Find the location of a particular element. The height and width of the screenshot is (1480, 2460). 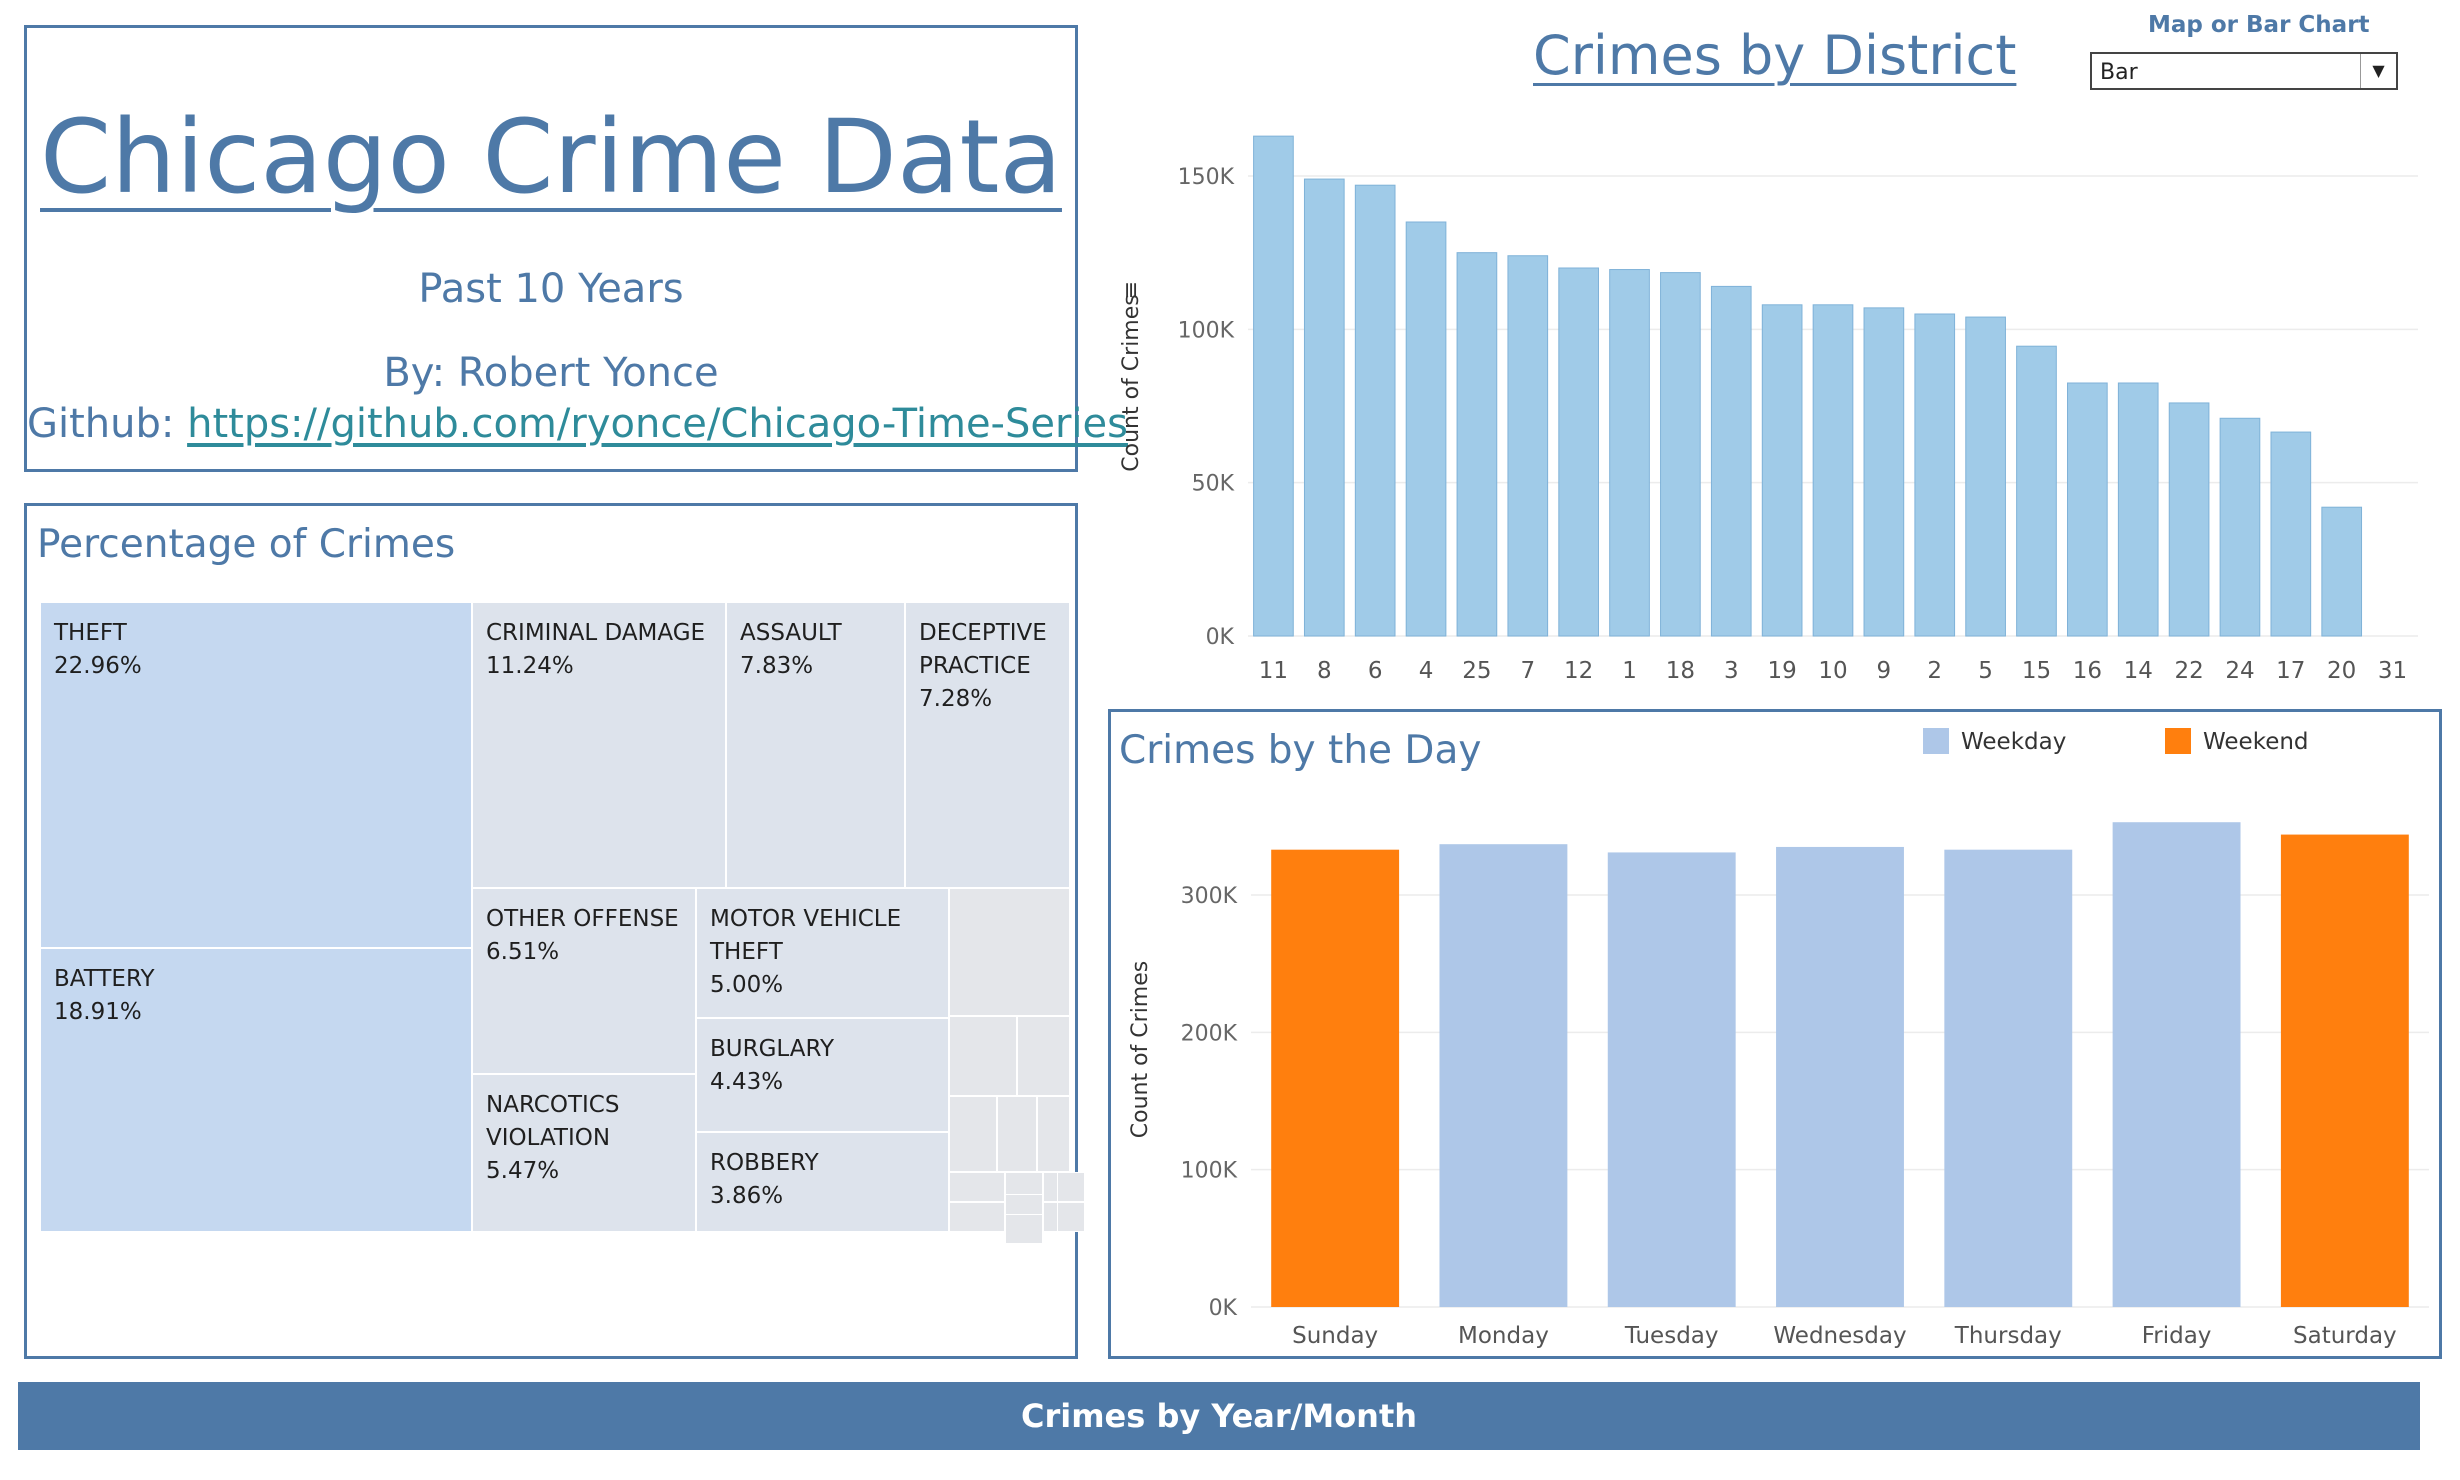

legend-item-weekend: Weekend is located at coordinates (2237, 741).